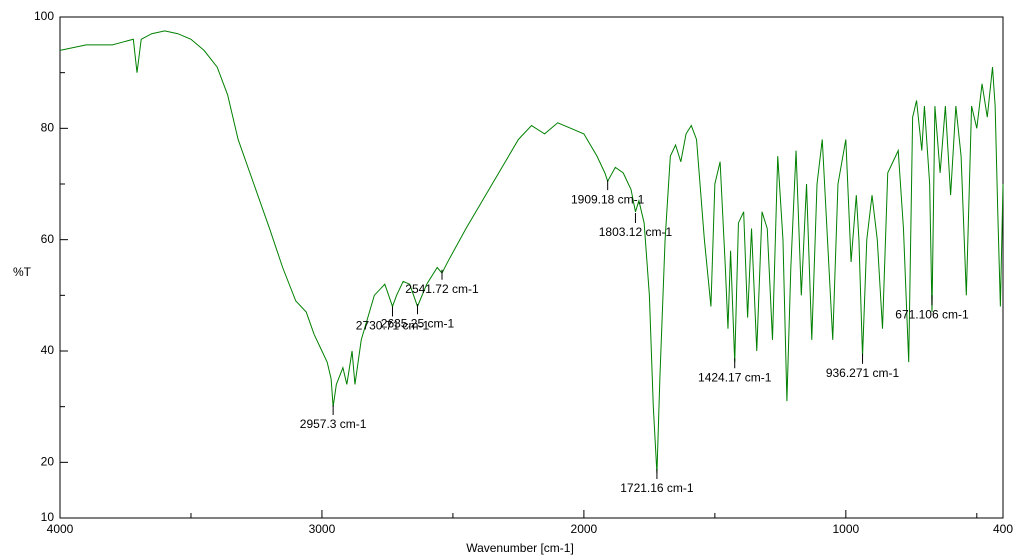 The width and height of the screenshot is (1020, 558). What do you see at coordinates (520, 548) in the screenshot?
I see `x-axis-label: Wavenumber [cm-1]` at bounding box center [520, 548].